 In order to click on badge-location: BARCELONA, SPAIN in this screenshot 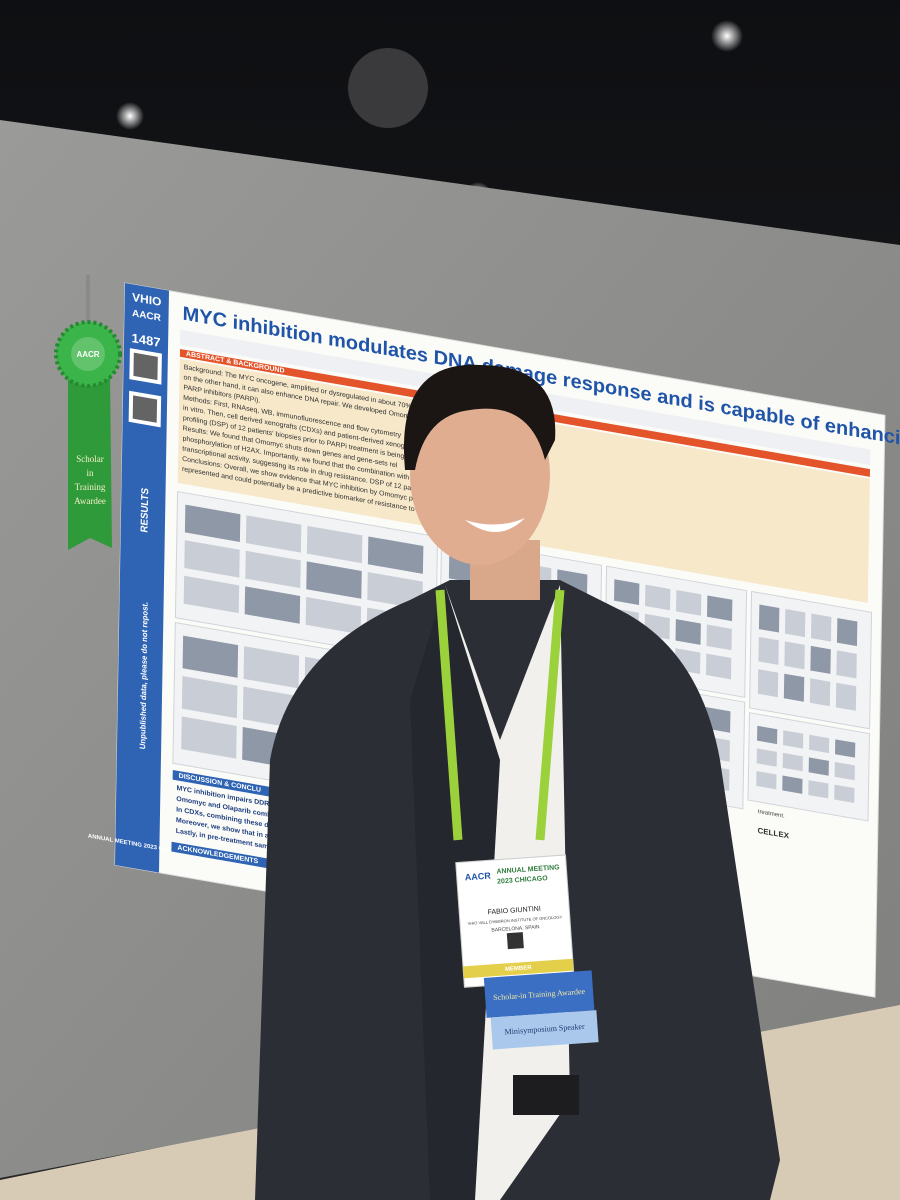, I will do `click(515, 928)`.